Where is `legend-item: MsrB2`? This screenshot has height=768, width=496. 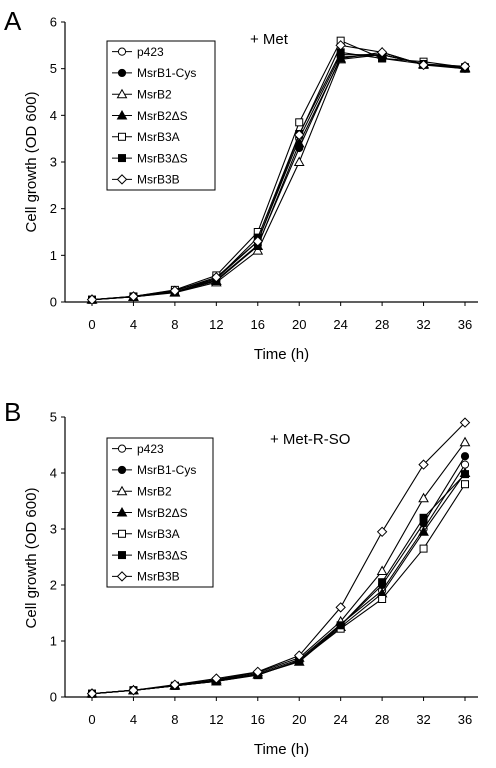
legend-item: MsrB2 is located at coordinates (142, 95).